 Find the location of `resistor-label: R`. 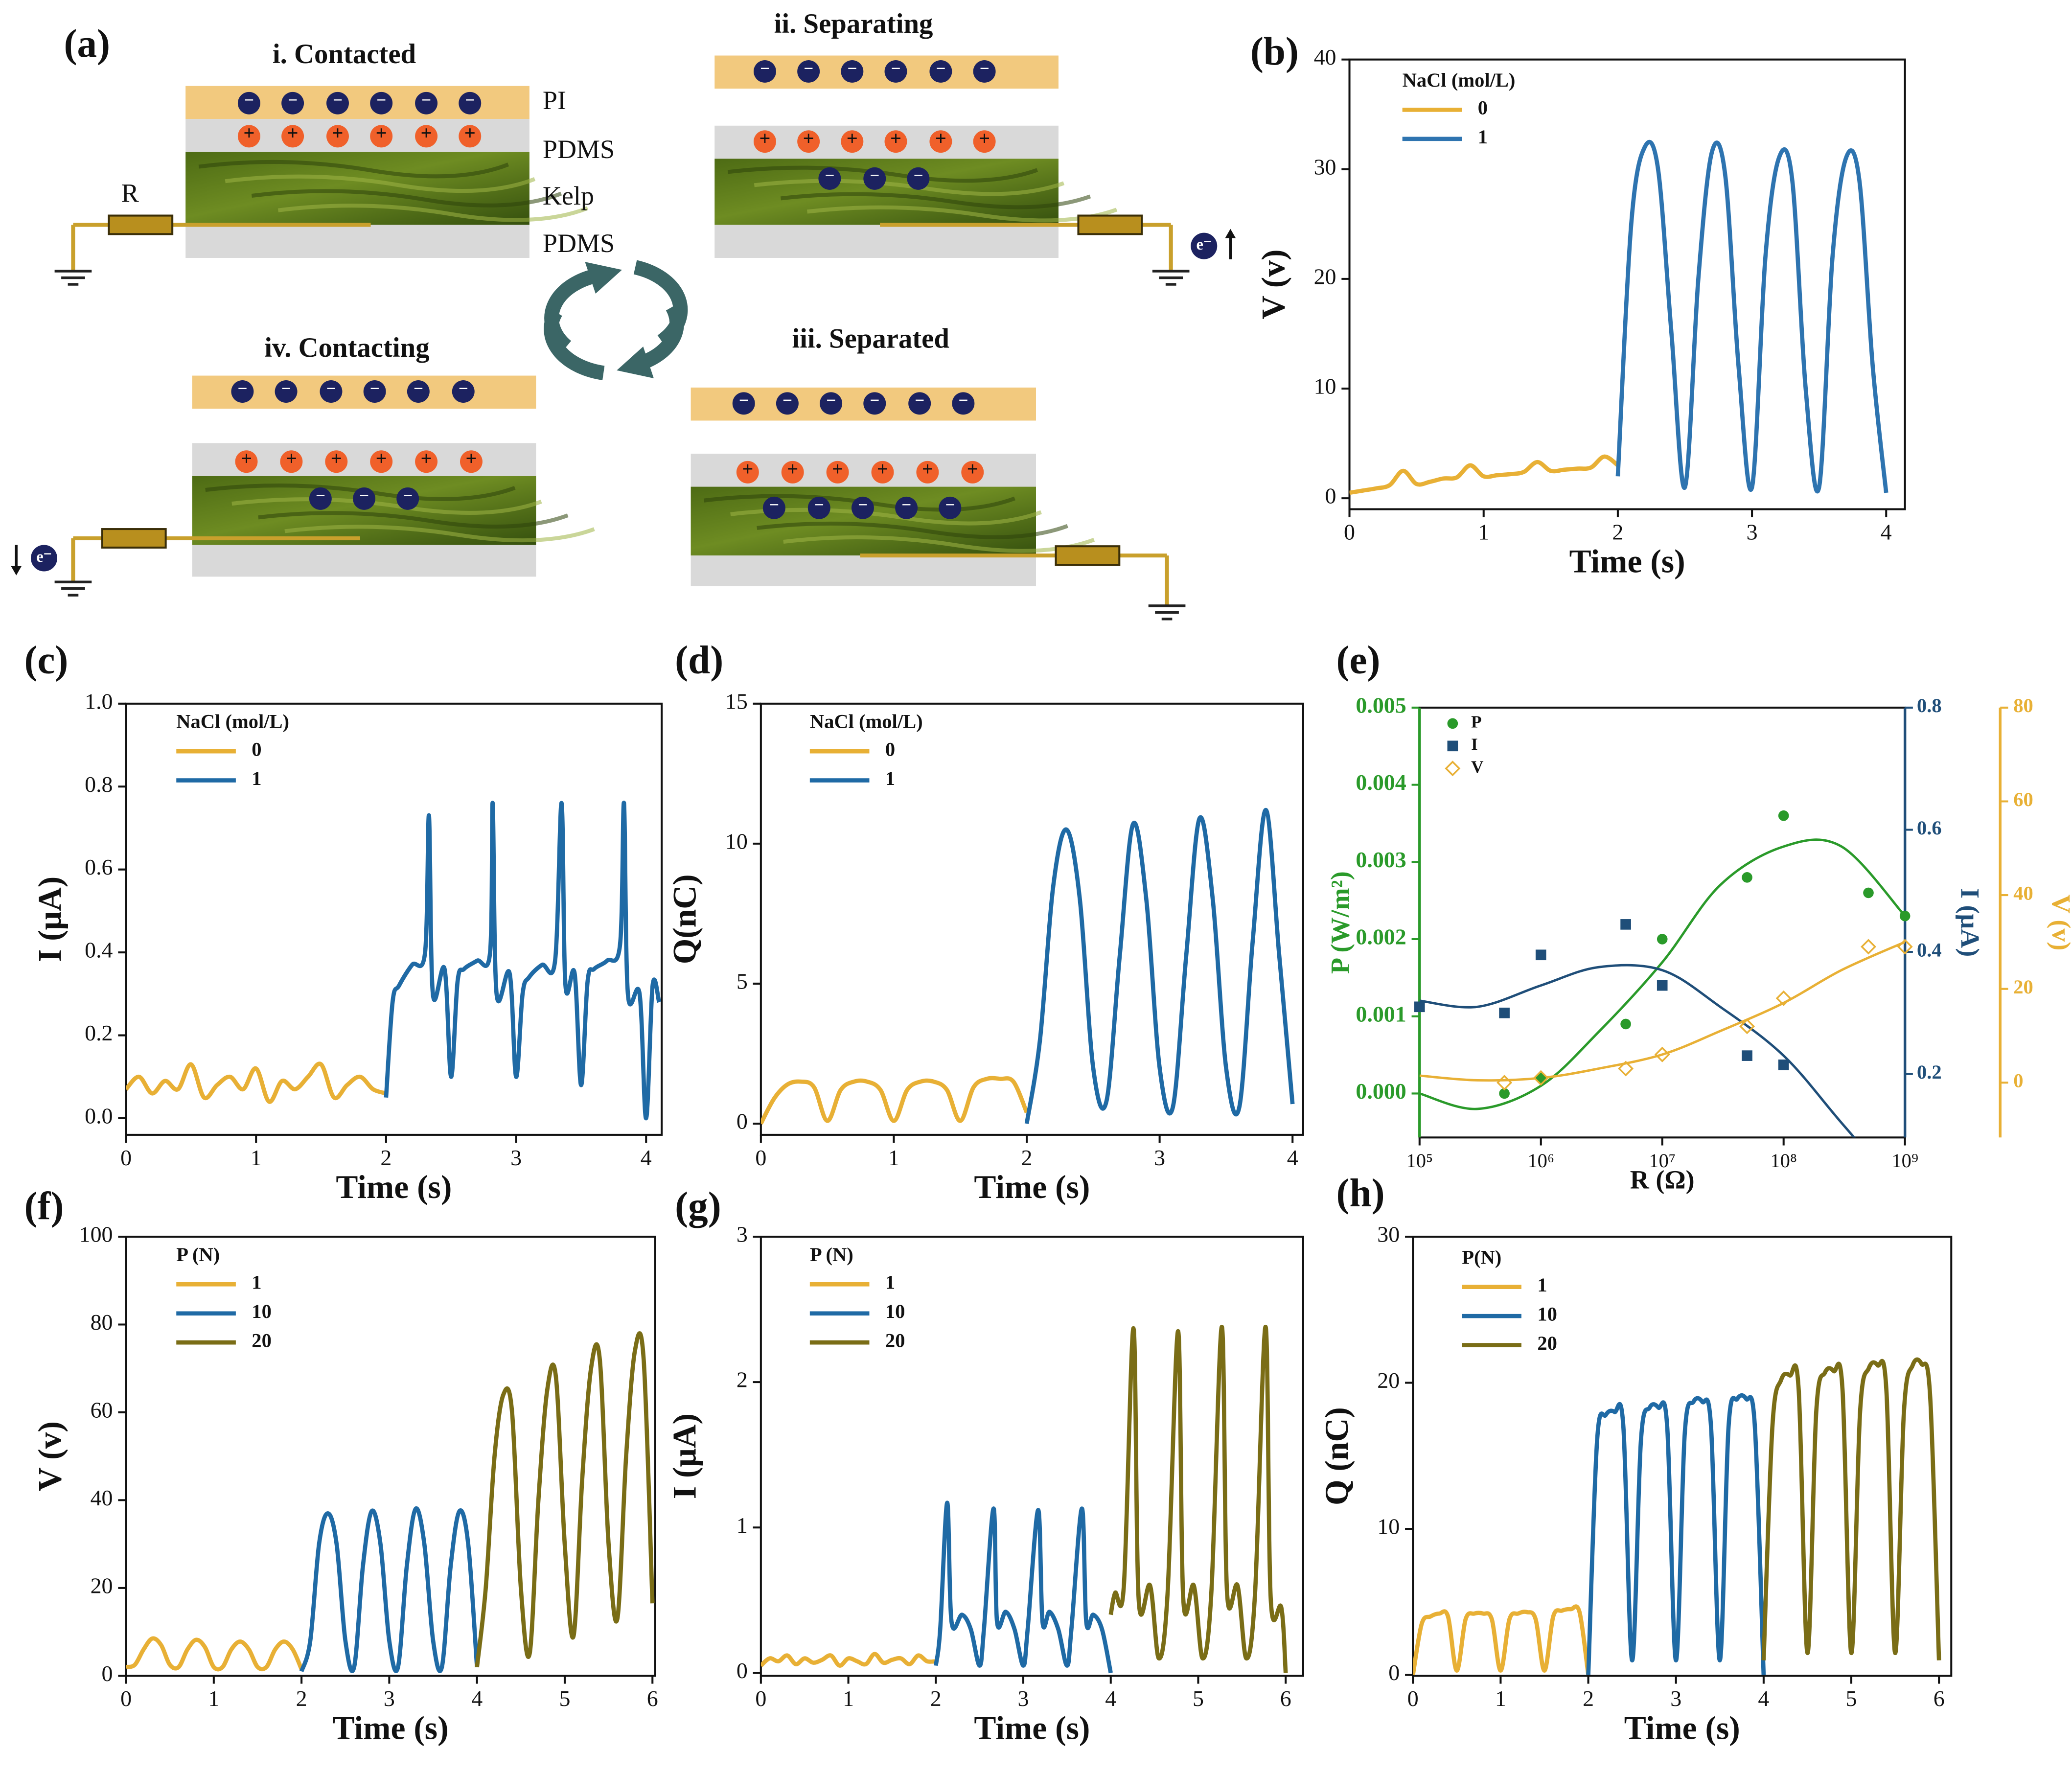

resistor-label: R is located at coordinates (130, 193).